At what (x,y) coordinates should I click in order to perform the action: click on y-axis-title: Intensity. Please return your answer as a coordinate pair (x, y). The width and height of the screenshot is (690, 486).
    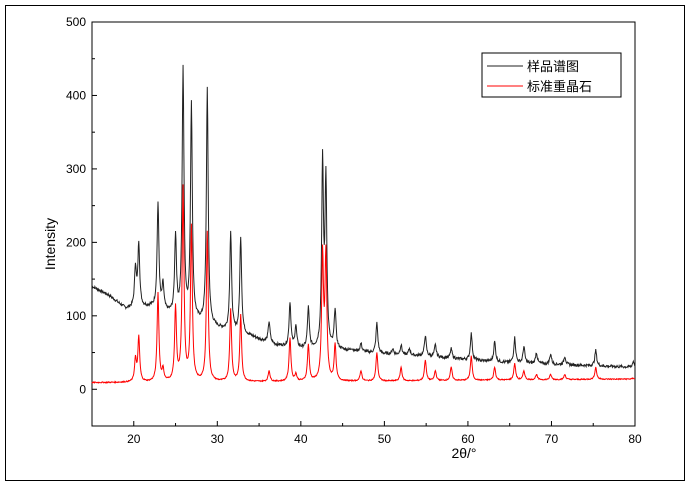
    Looking at the image, I should click on (50, 244).